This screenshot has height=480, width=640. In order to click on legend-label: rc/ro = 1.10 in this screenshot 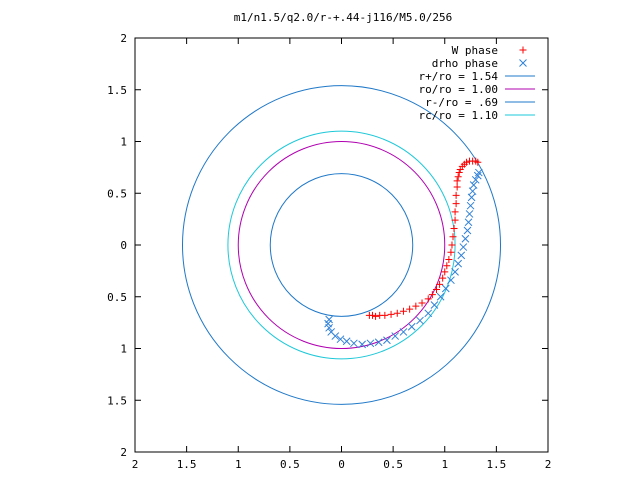, I will do `click(458, 115)`.